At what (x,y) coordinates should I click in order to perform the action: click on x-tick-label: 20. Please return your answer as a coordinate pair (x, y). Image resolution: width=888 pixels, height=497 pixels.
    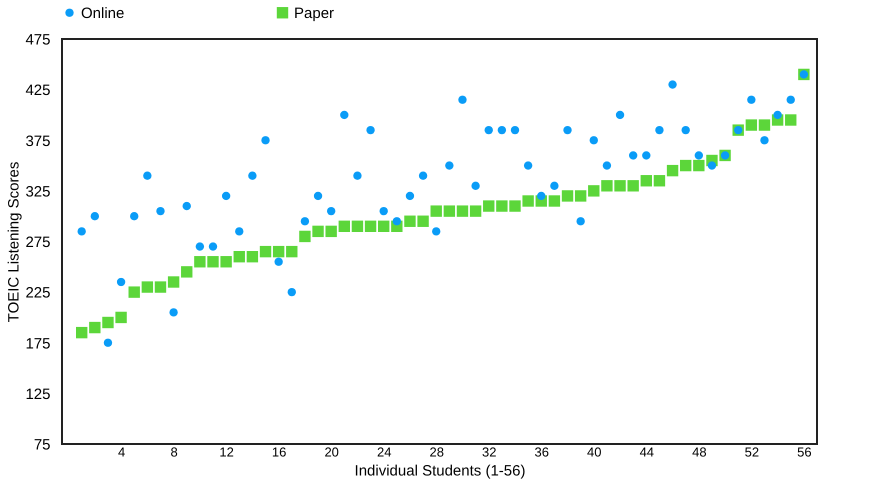
    Looking at the image, I should click on (331, 452).